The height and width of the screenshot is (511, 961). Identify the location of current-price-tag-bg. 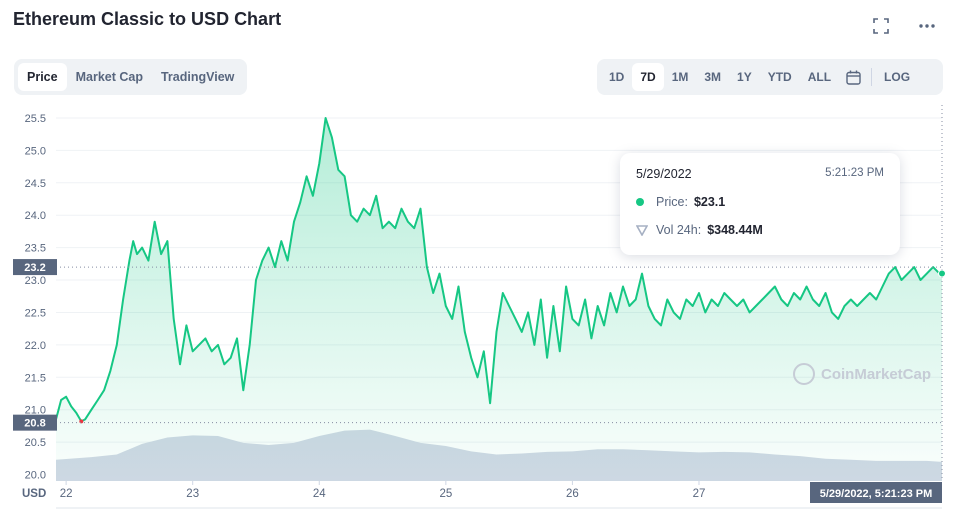
(35, 267).